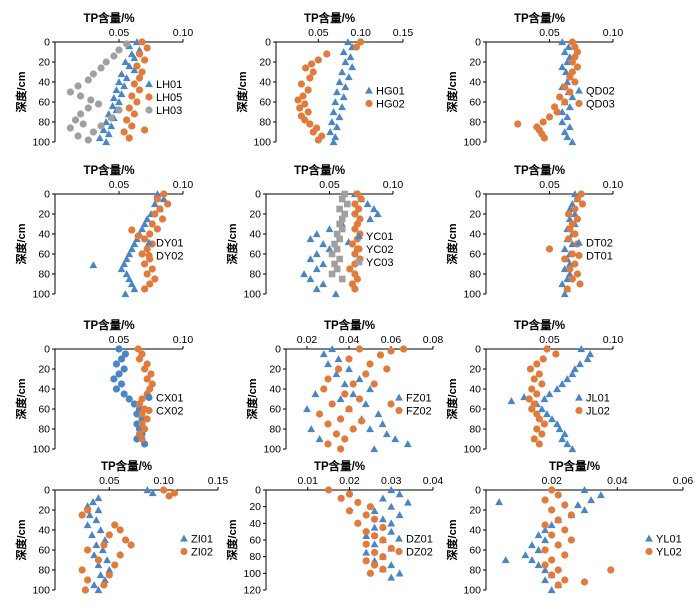 This screenshot has width=700, height=604. I want to click on legend-label: CX01, so click(170, 399).